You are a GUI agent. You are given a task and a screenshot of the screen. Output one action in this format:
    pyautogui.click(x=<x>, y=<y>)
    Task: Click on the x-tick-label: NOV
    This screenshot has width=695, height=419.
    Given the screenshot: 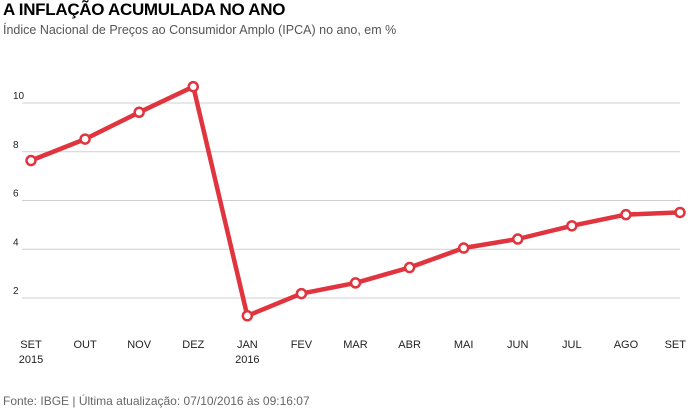 What is the action you would take?
    pyautogui.click(x=139, y=345)
    